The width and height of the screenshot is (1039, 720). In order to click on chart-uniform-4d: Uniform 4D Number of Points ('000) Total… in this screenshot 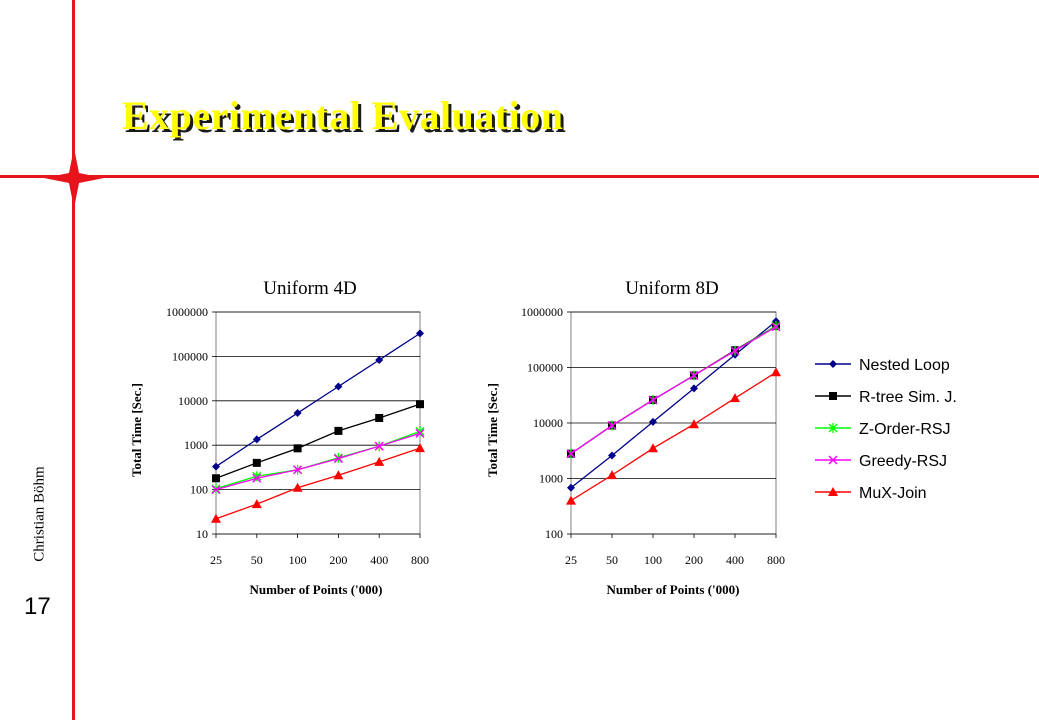, I will do `click(279, 437)`.